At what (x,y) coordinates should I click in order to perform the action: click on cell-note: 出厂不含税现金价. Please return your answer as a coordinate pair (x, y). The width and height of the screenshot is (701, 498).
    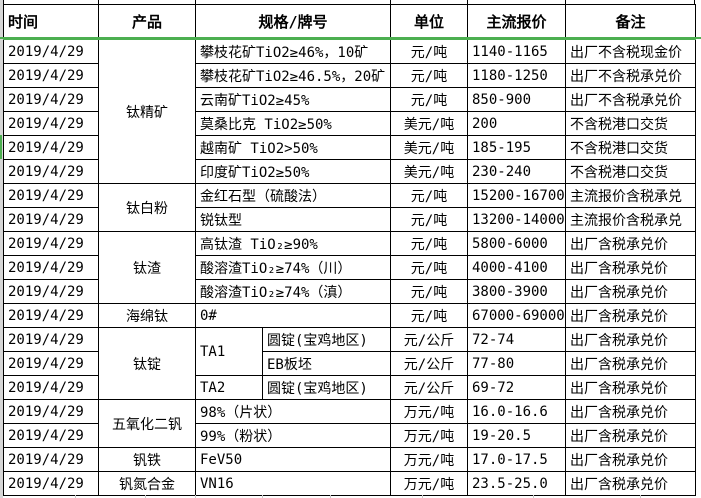
    Looking at the image, I should click on (630, 51).